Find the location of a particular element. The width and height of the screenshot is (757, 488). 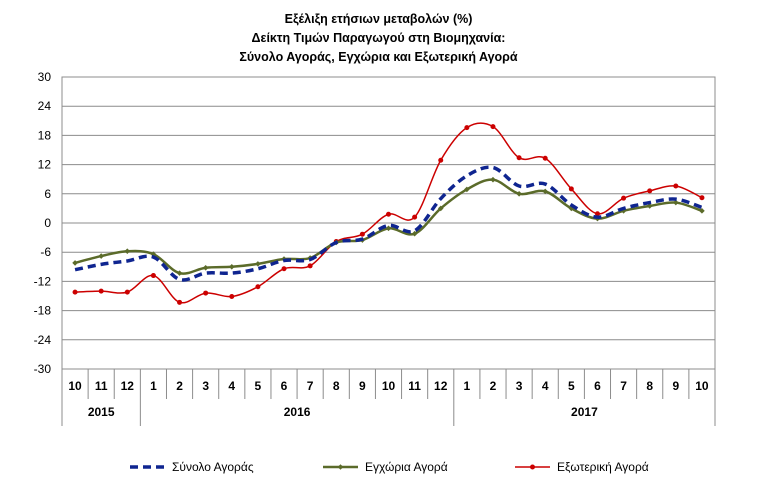

y-tick-label: -30 is located at coordinates (43, 369).